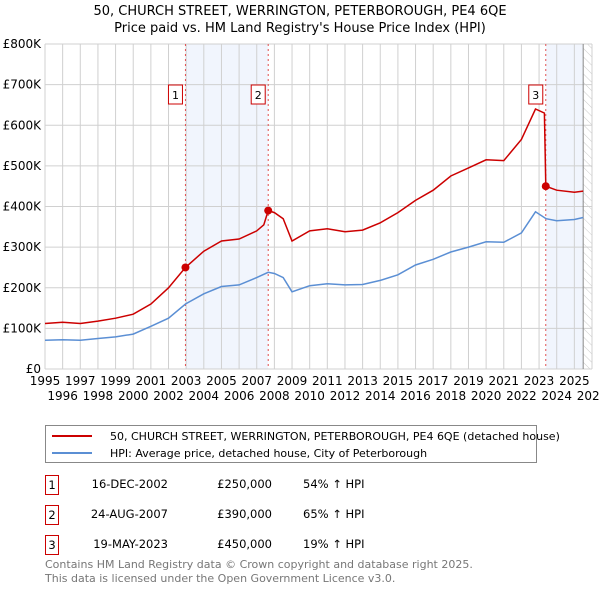 The height and width of the screenshot is (590, 600). What do you see at coordinates (186, 381) in the screenshot?
I see `x-tick-label: 2003` at bounding box center [186, 381].